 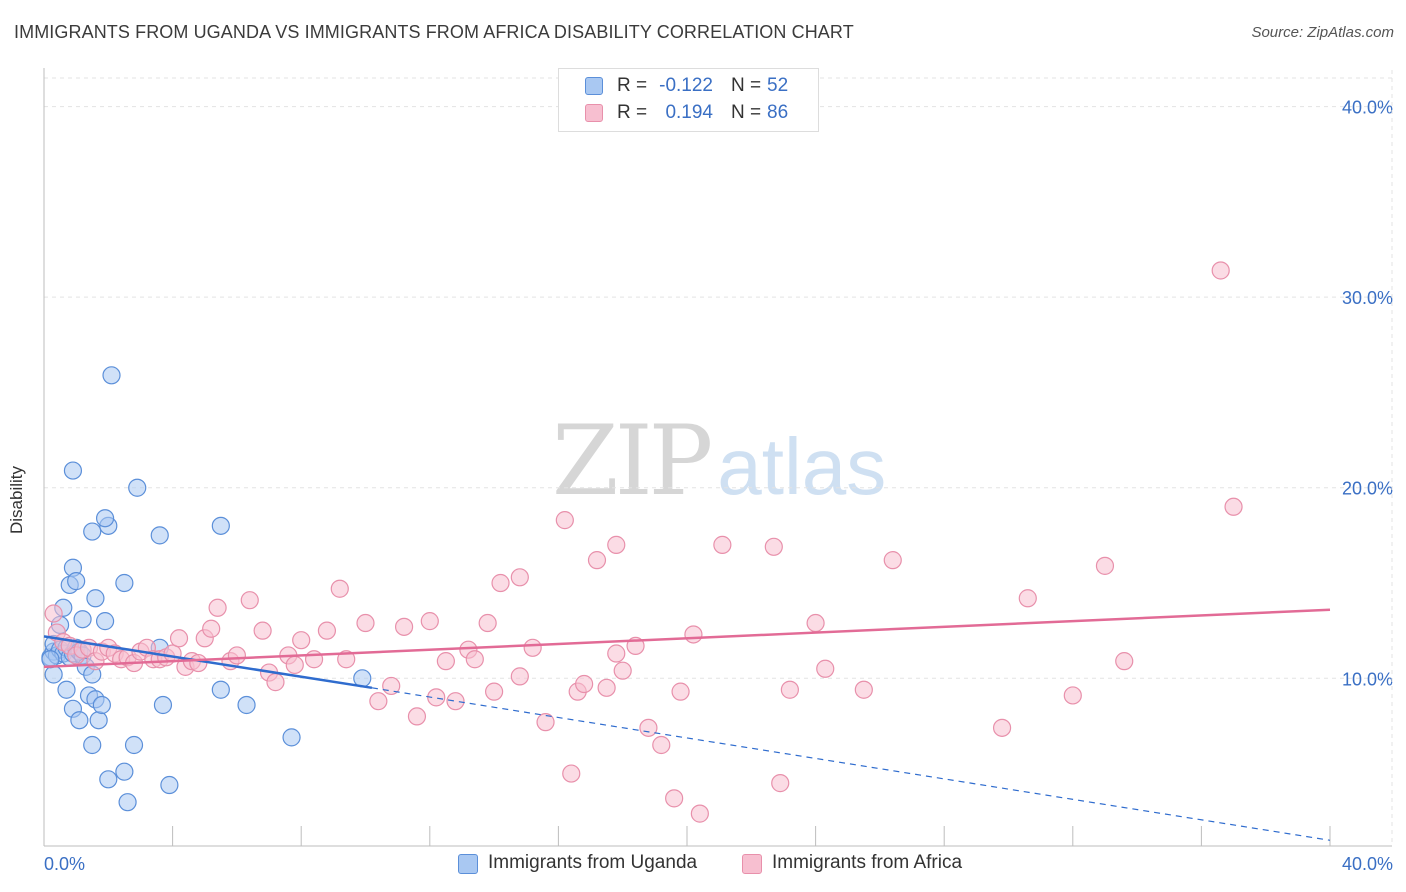 I want to click on trend-line-africa, so click(x=687, y=638).